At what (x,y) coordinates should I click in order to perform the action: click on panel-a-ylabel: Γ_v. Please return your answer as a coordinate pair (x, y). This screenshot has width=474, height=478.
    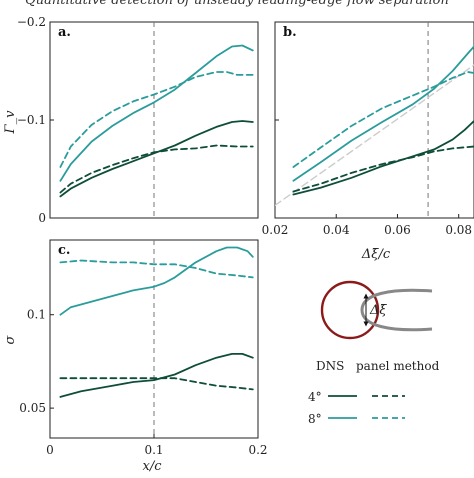
    Looking at the image, I should click on (10, 122).